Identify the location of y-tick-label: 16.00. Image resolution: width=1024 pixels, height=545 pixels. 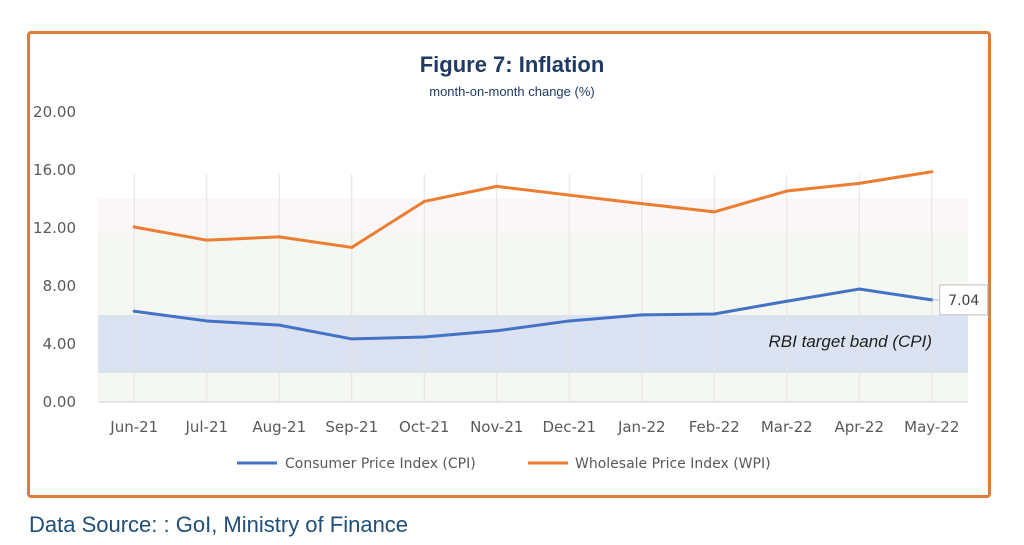
(54, 170).